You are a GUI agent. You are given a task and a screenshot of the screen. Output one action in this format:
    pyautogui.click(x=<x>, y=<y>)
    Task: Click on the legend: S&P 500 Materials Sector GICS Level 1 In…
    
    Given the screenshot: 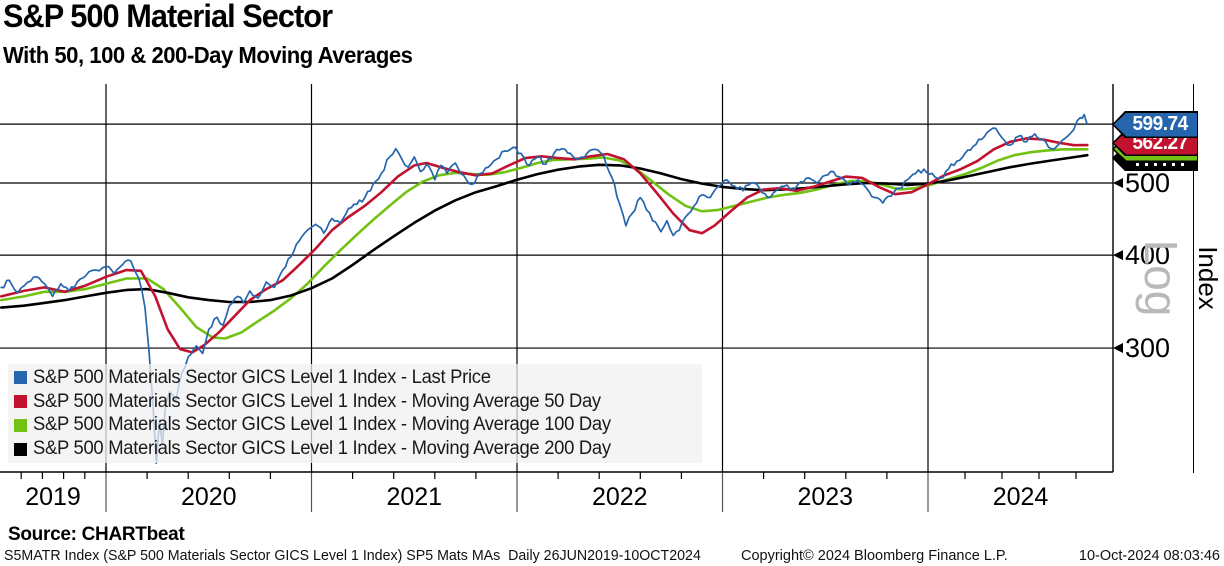 What is the action you would take?
    pyautogui.click(x=355, y=413)
    